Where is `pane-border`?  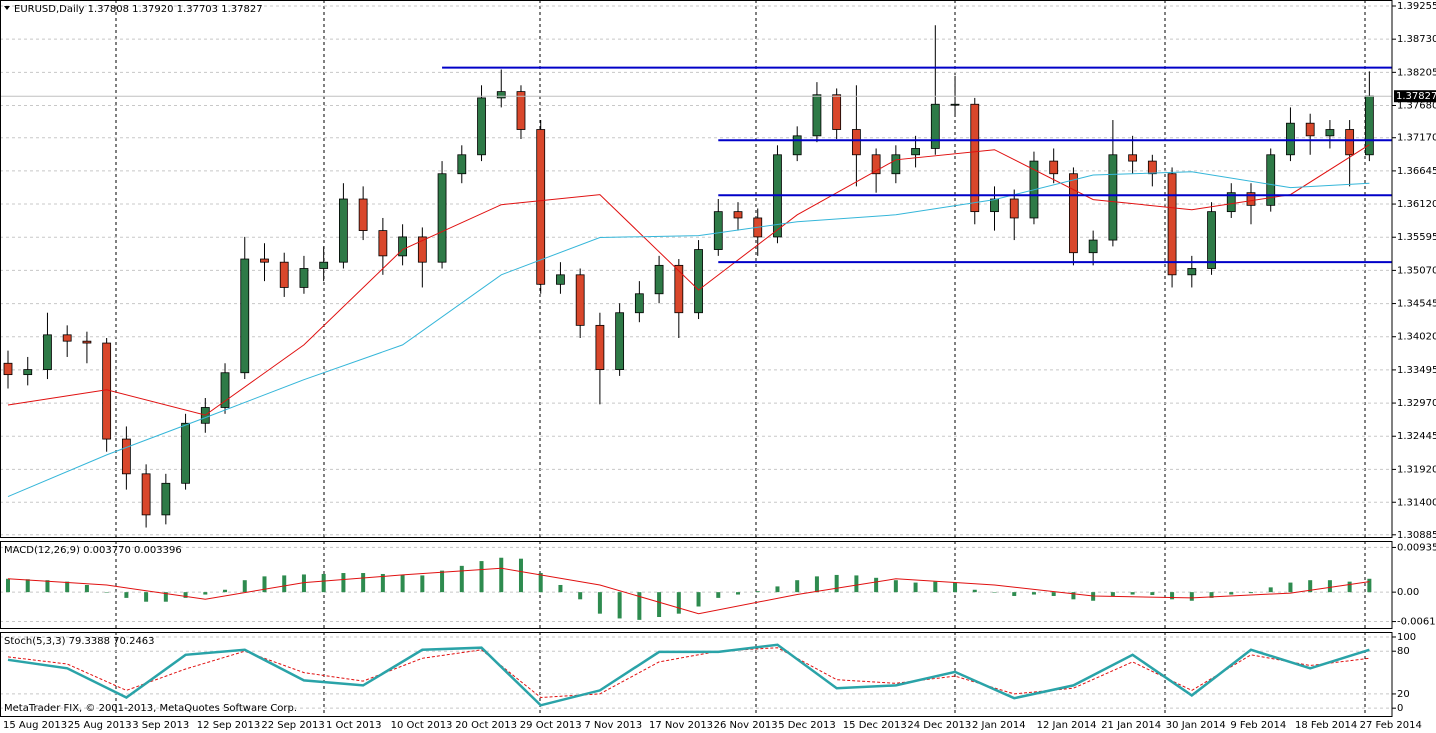 pane-border is located at coordinates (696, 585).